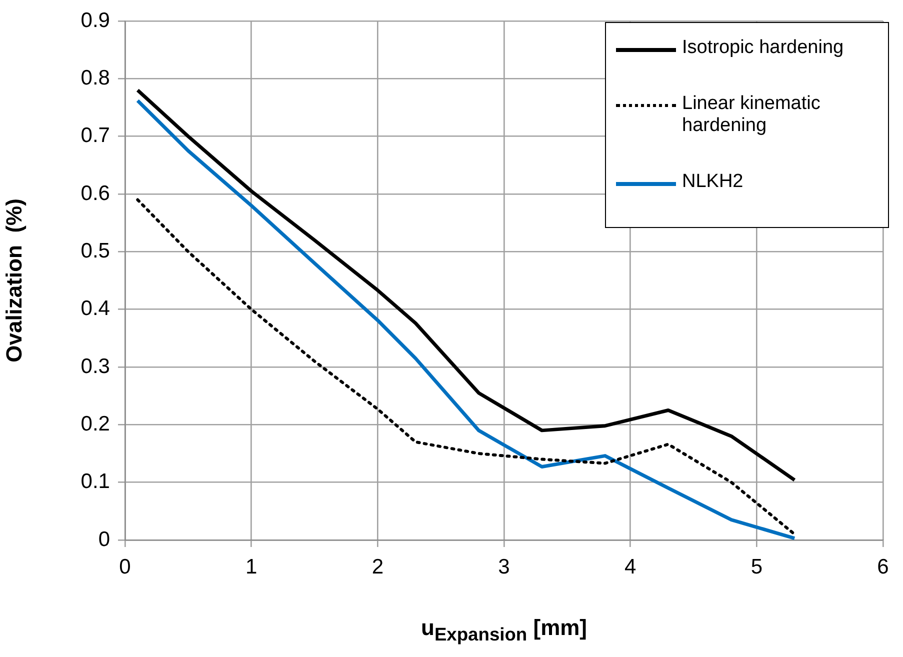  Describe the element at coordinates (95, 78) in the screenshot. I see `y-tick-label: 0.8` at that location.